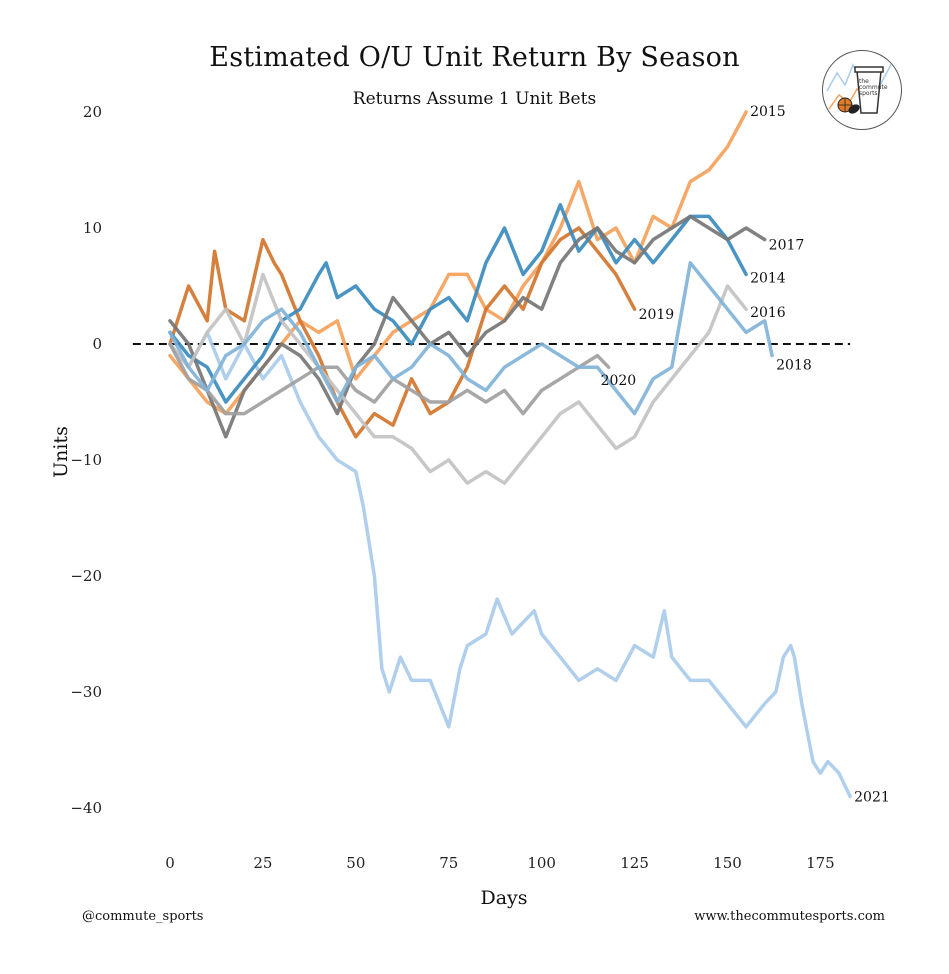  I want to click on commute-sports-logo: the commute sports, so click(862, 90).